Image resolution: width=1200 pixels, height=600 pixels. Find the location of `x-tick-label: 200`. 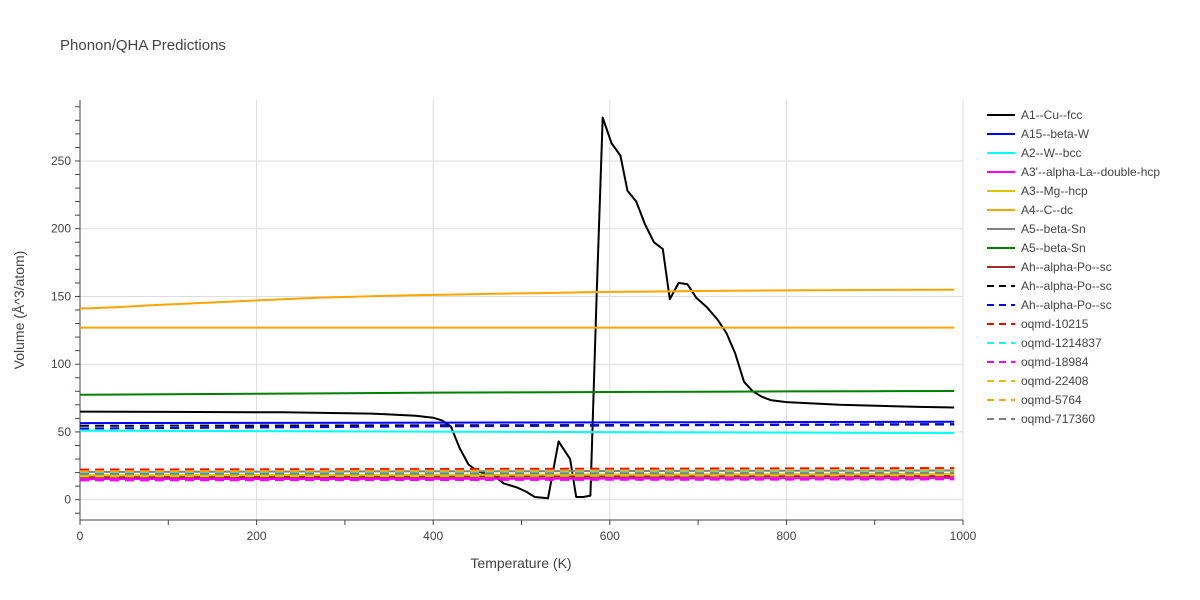

x-tick-label: 200 is located at coordinates (257, 536).